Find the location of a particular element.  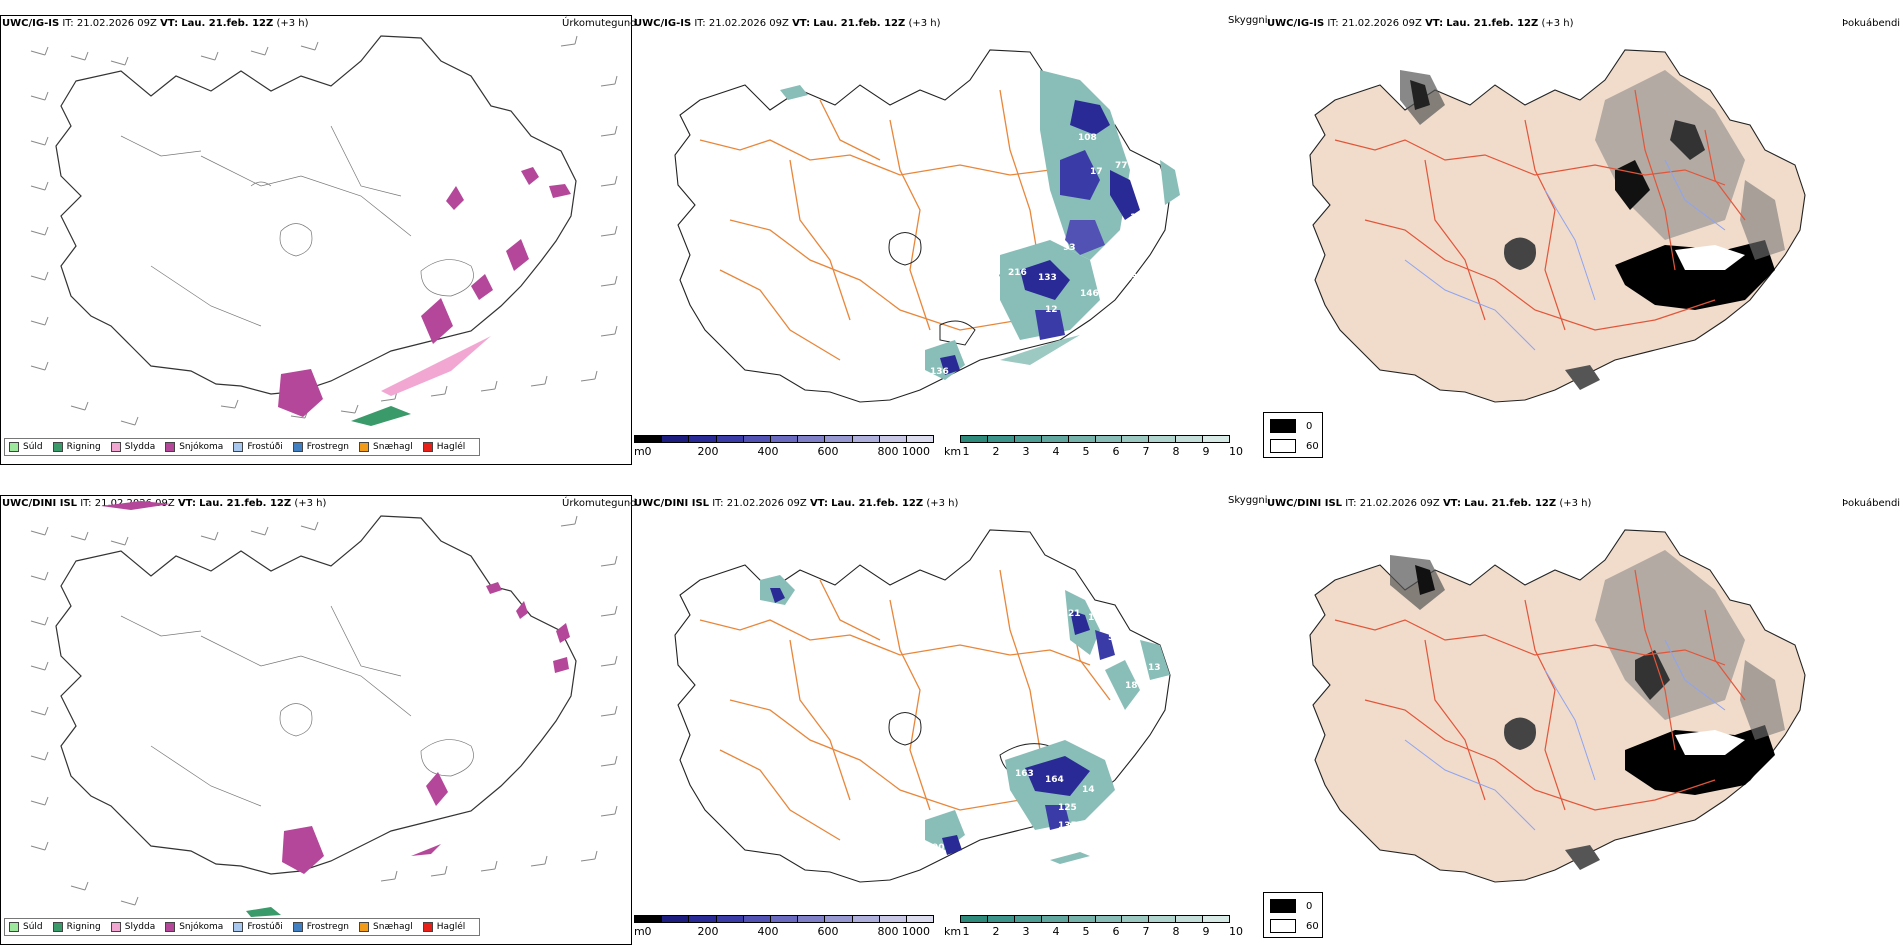

tick-label: 6 is located at coordinates (1116, 451).